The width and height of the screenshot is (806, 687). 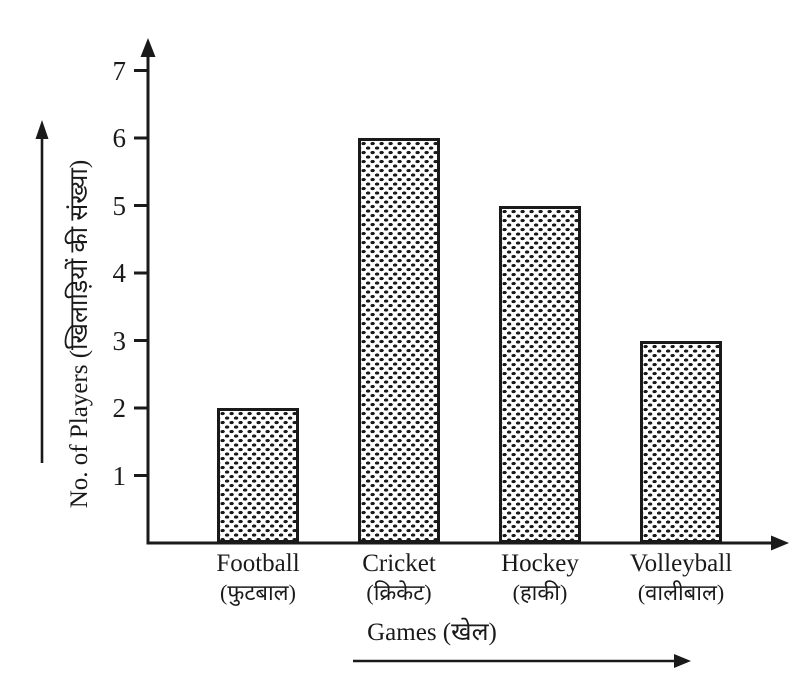 I want to click on bar-hockey, so click(x=540, y=374).